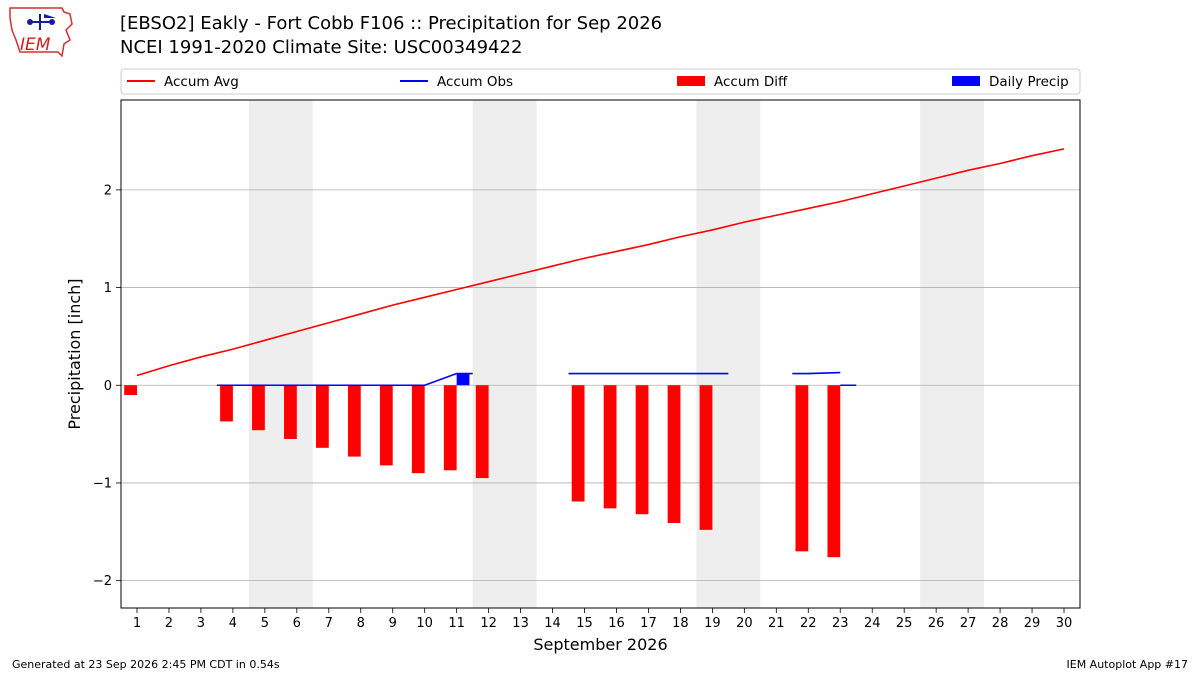 This screenshot has height=675, width=1200. I want to click on legend-label-2: Accum Diff, so click(751, 82).